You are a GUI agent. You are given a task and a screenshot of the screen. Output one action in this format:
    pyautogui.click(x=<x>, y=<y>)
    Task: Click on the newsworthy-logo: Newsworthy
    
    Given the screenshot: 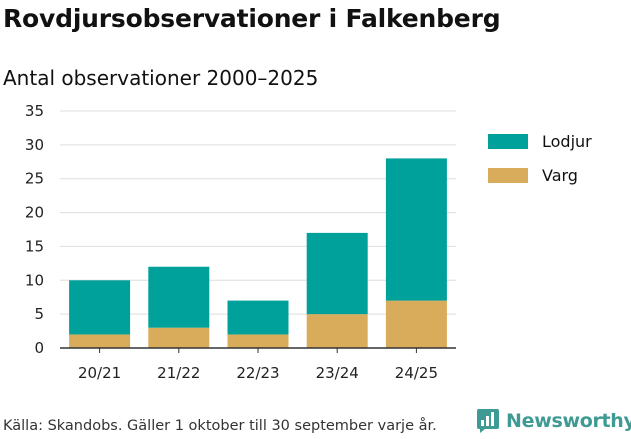 What is the action you would take?
    pyautogui.click(x=553, y=421)
    